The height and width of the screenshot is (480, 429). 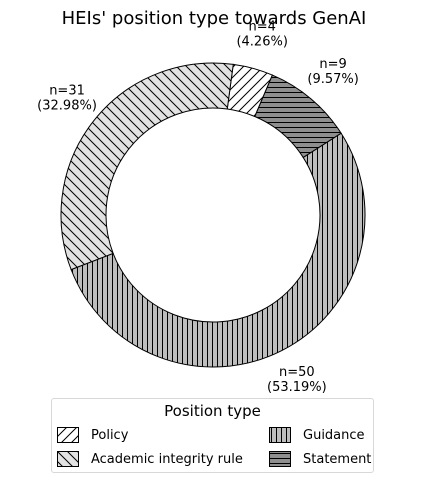 What do you see at coordinates (298, 116) in the screenshot?
I see `slice-statement-hatch` at bounding box center [298, 116].